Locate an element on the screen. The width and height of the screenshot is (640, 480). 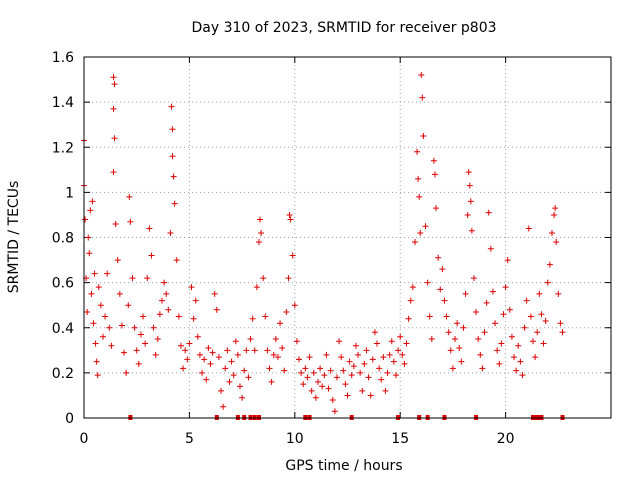
y-tick-label: 1.2 is located at coordinates (63, 148).